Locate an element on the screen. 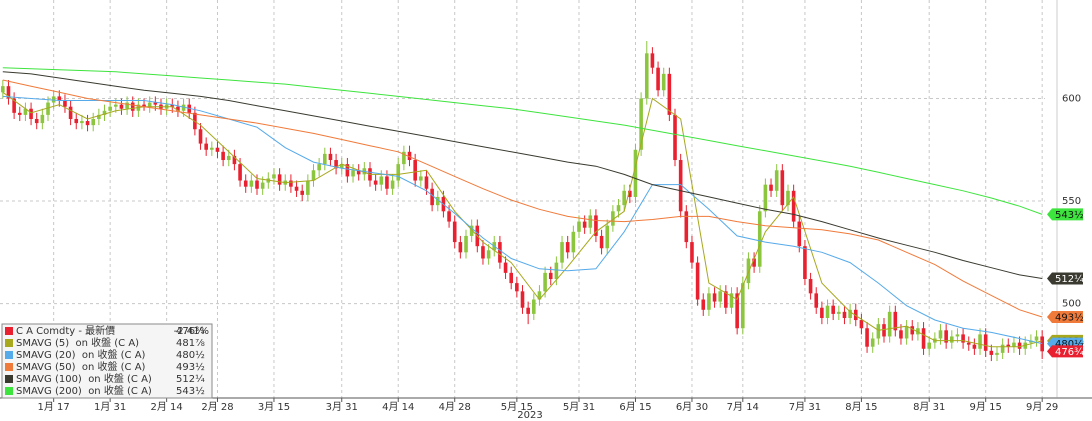 This screenshot has height=421, width=1092. legend-value: 493½ is located at coordinates (190, 367).